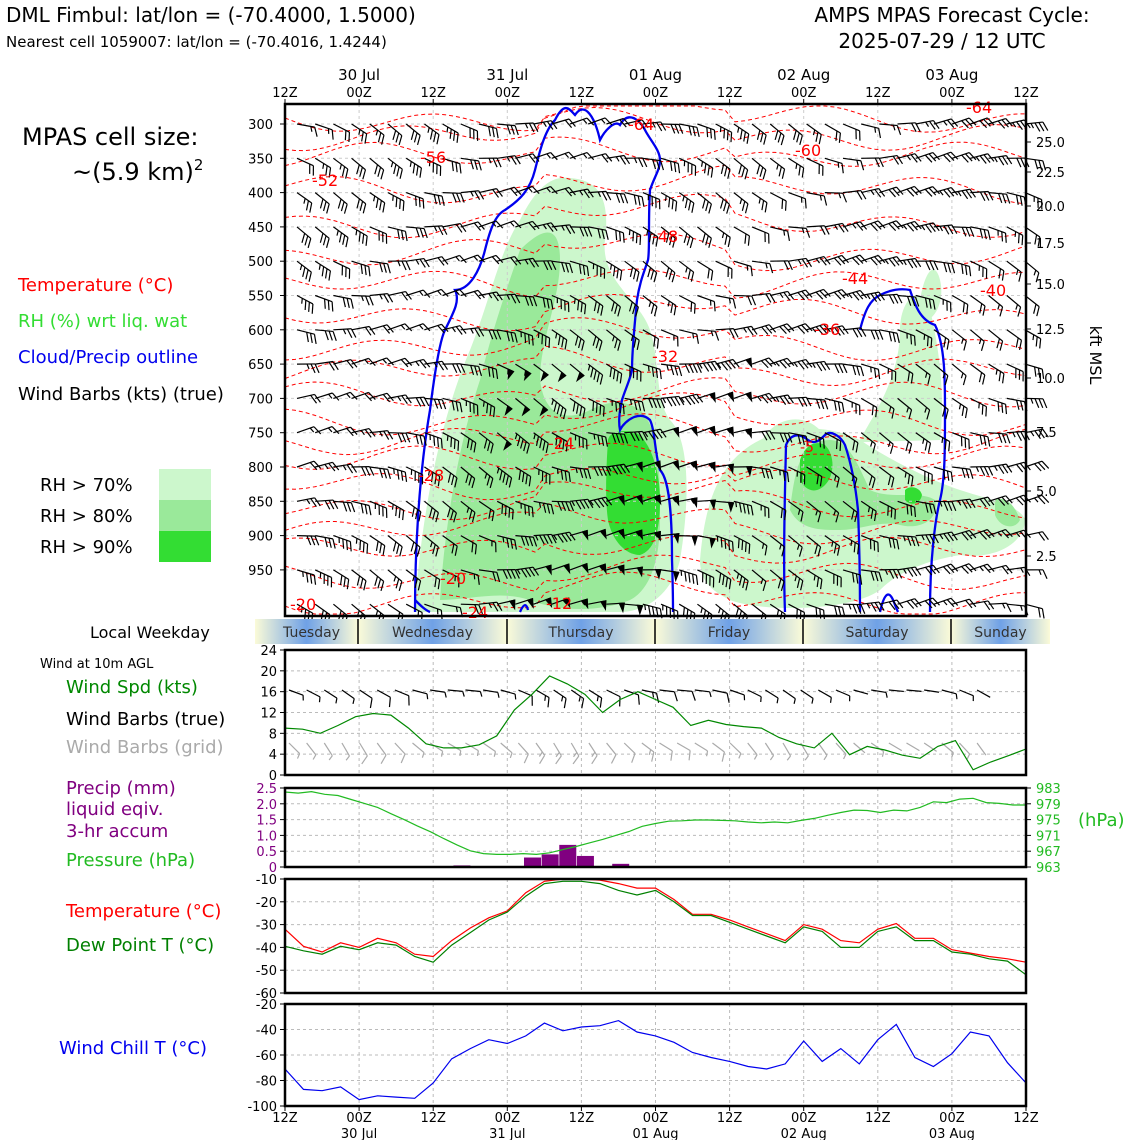  I want to click on legend-rh: RH (%) wrt liq. wat, so click(102, 321).